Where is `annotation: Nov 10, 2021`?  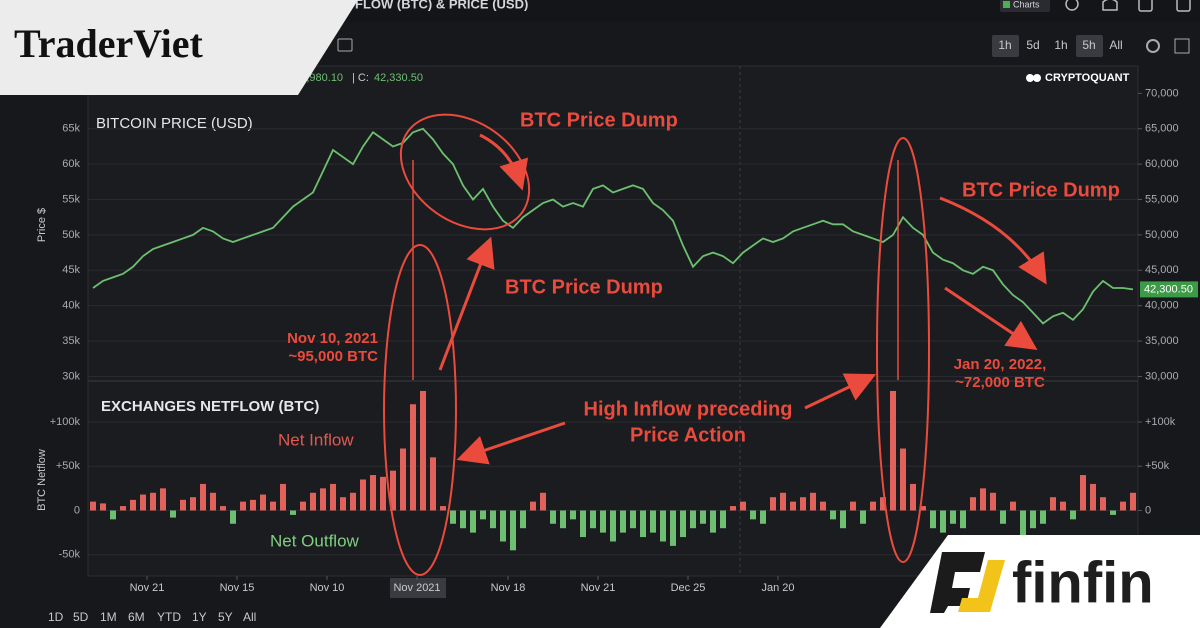
annotation: Nov 10, 2021 is located at coordinates (332, 338).